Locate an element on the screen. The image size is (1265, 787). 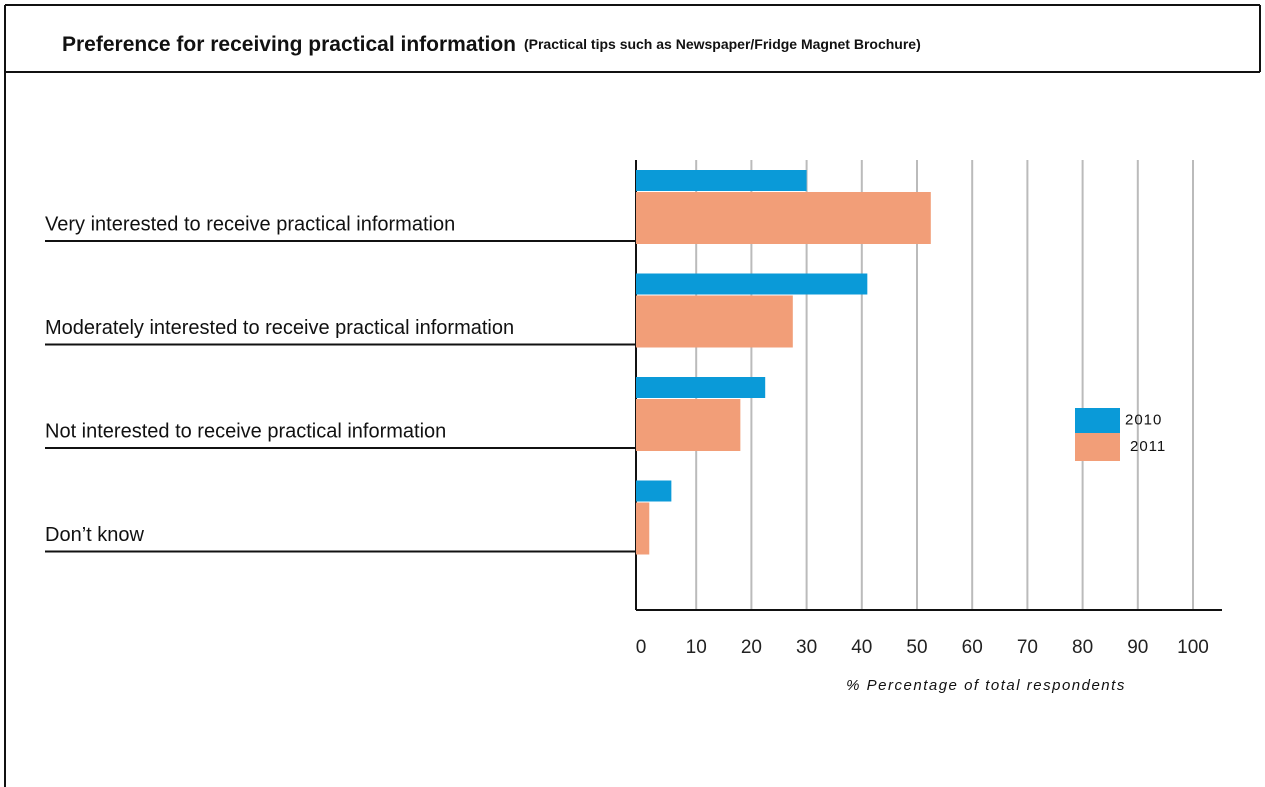
x-tick-label: 90 is located at coordinates (1137, 647).